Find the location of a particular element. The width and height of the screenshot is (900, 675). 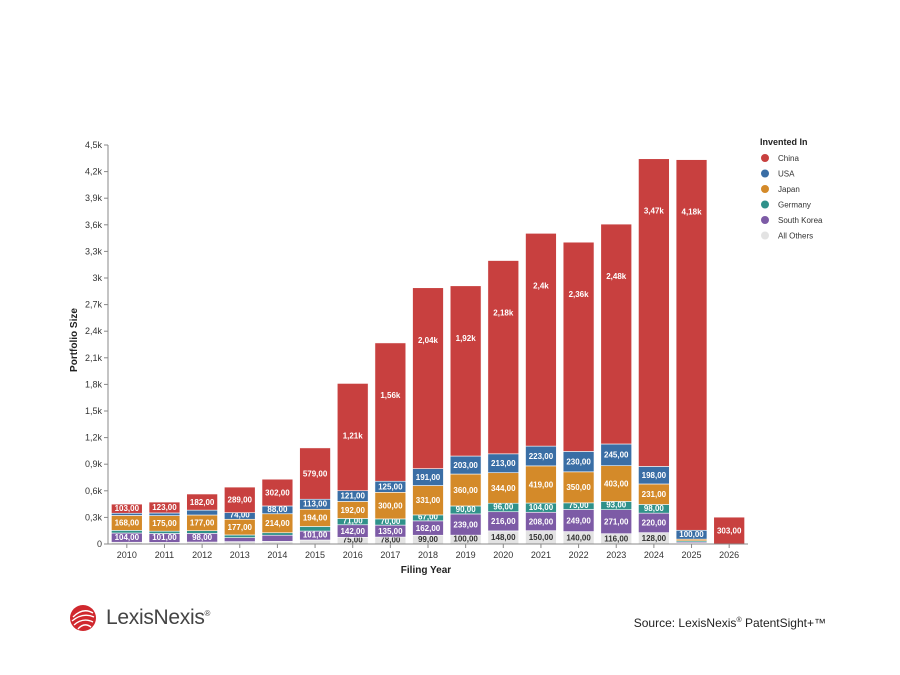

legend-label: USA is located at coordinates (786, 174).